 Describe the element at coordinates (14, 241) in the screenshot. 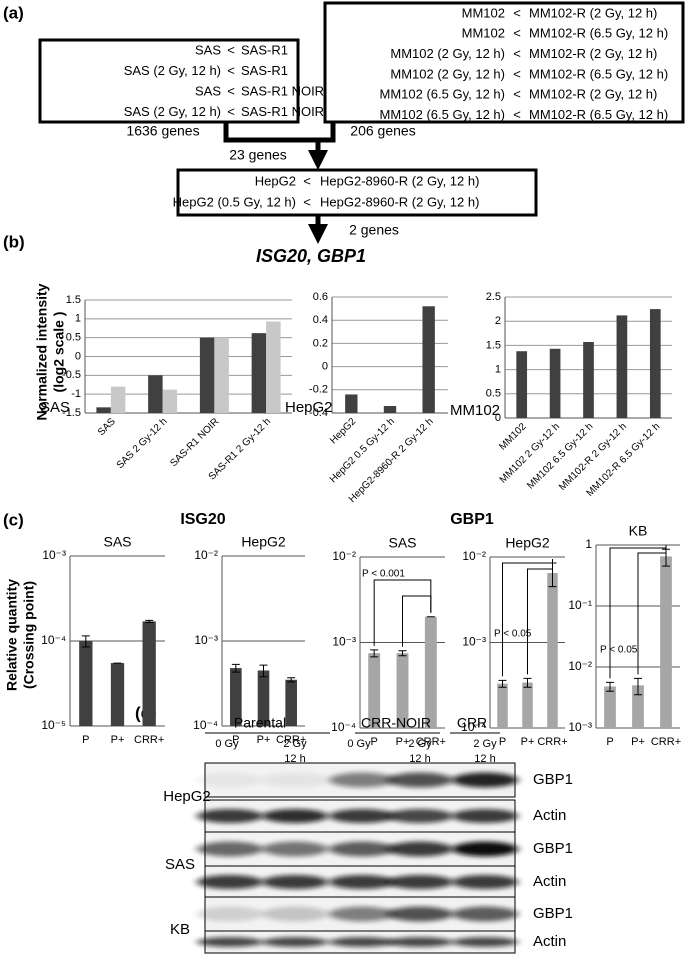

I see `panel-label: (b)` at that location.